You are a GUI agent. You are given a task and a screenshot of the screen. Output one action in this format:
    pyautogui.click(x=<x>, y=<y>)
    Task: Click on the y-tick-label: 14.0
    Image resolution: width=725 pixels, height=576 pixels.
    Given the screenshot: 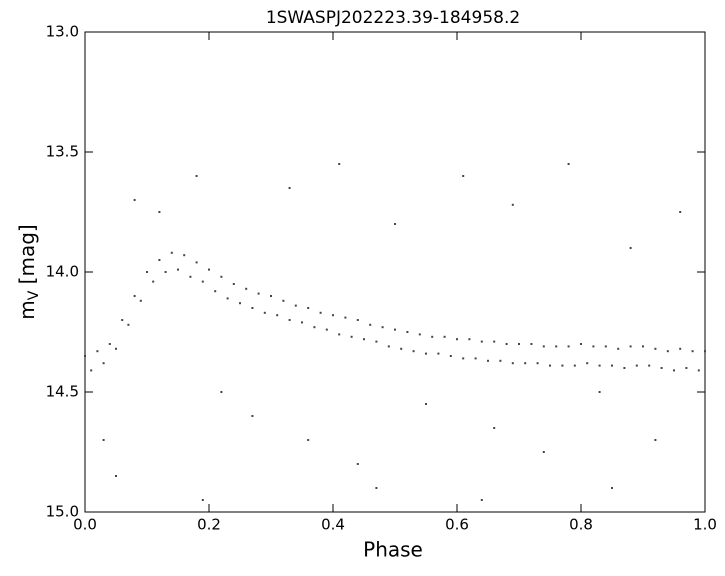 What is the action you would take?
    pyautogui.click(x=62, y=272)
    